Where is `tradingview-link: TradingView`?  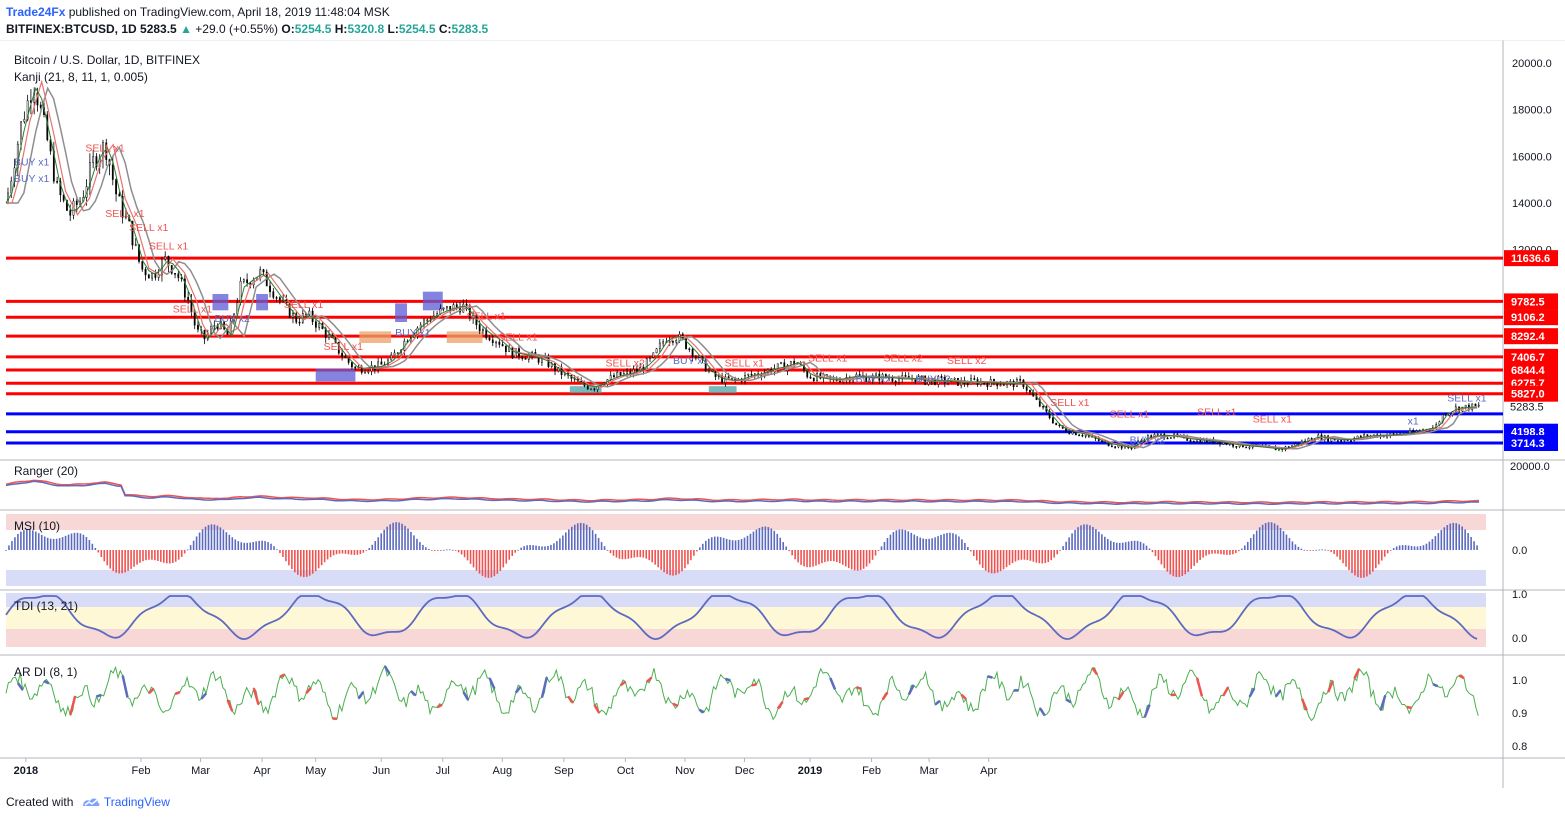
tradingview-link: TradingView is located at coordinates (136, 802).